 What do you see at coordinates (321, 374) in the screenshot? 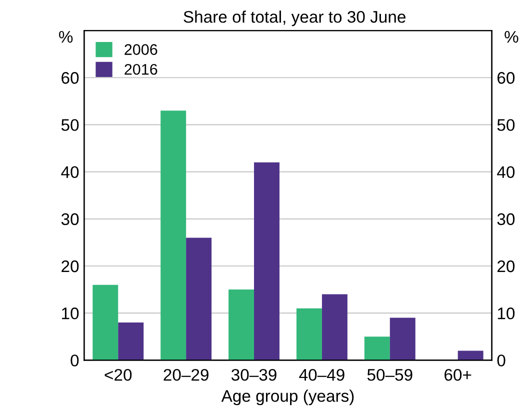
I see `x-tick-label: 40–49` at bounding box center [321, 374].